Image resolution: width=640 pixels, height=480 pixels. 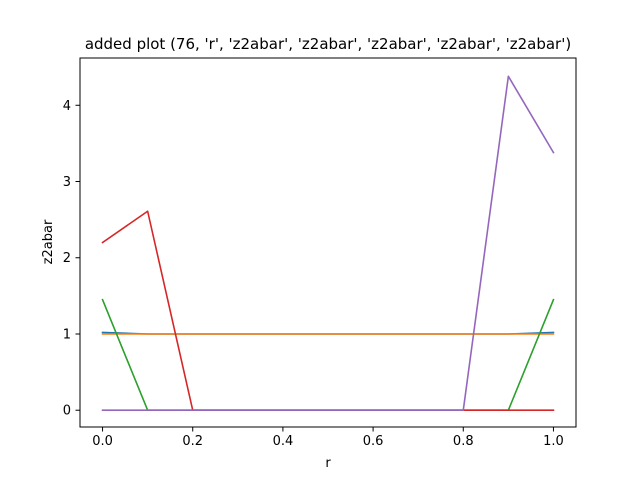 What do you see at coordinates (67, 106) in the screenshot?
I see `y-tick-label: 4` at bounding box center [67, 106].